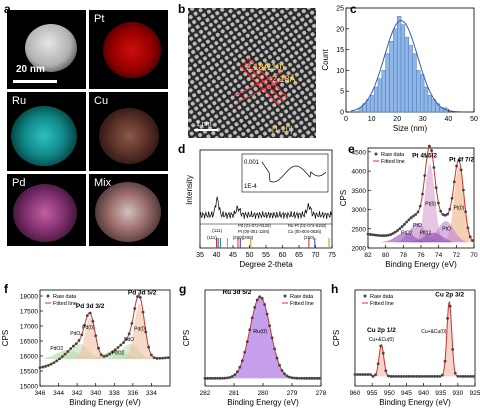  What do you see at coordinates (250, 255) in the screenshot?
I see `x-tick-label: 50` at bounding box center [250, 255].